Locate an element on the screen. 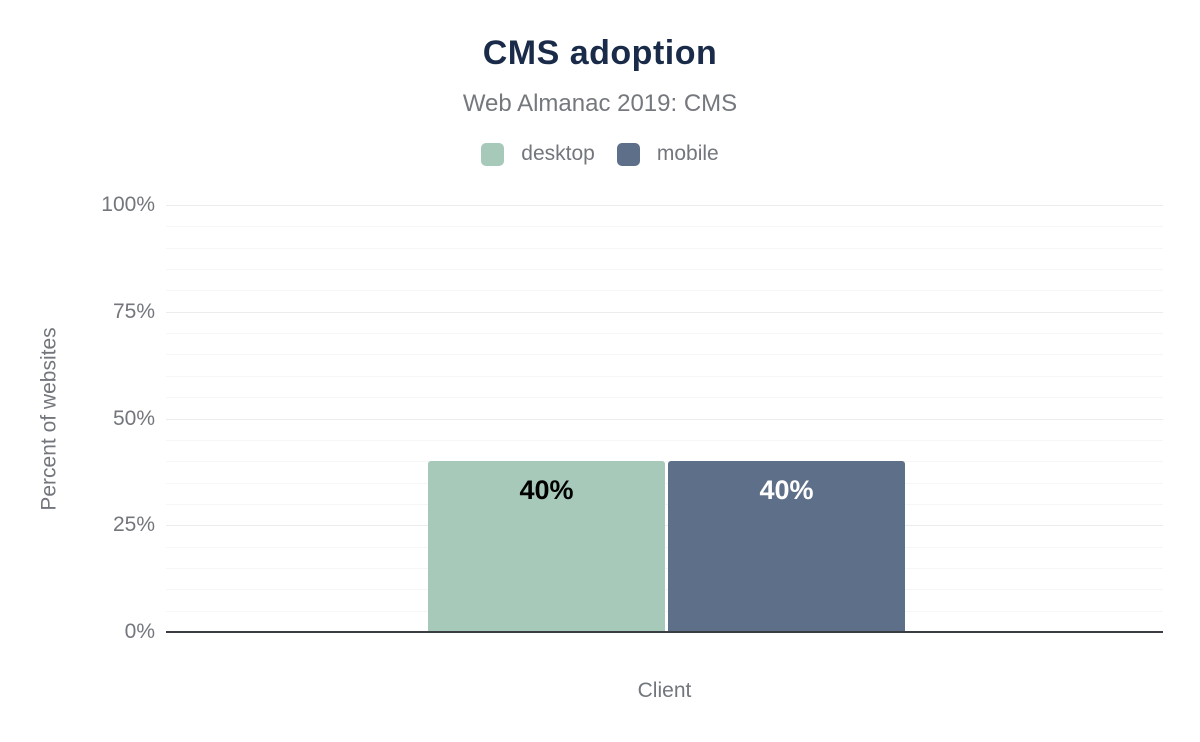 The image size is (1200, 742). chart-subtitle: Web Almanac 2019: CMS is located at coordinates (600, 103).